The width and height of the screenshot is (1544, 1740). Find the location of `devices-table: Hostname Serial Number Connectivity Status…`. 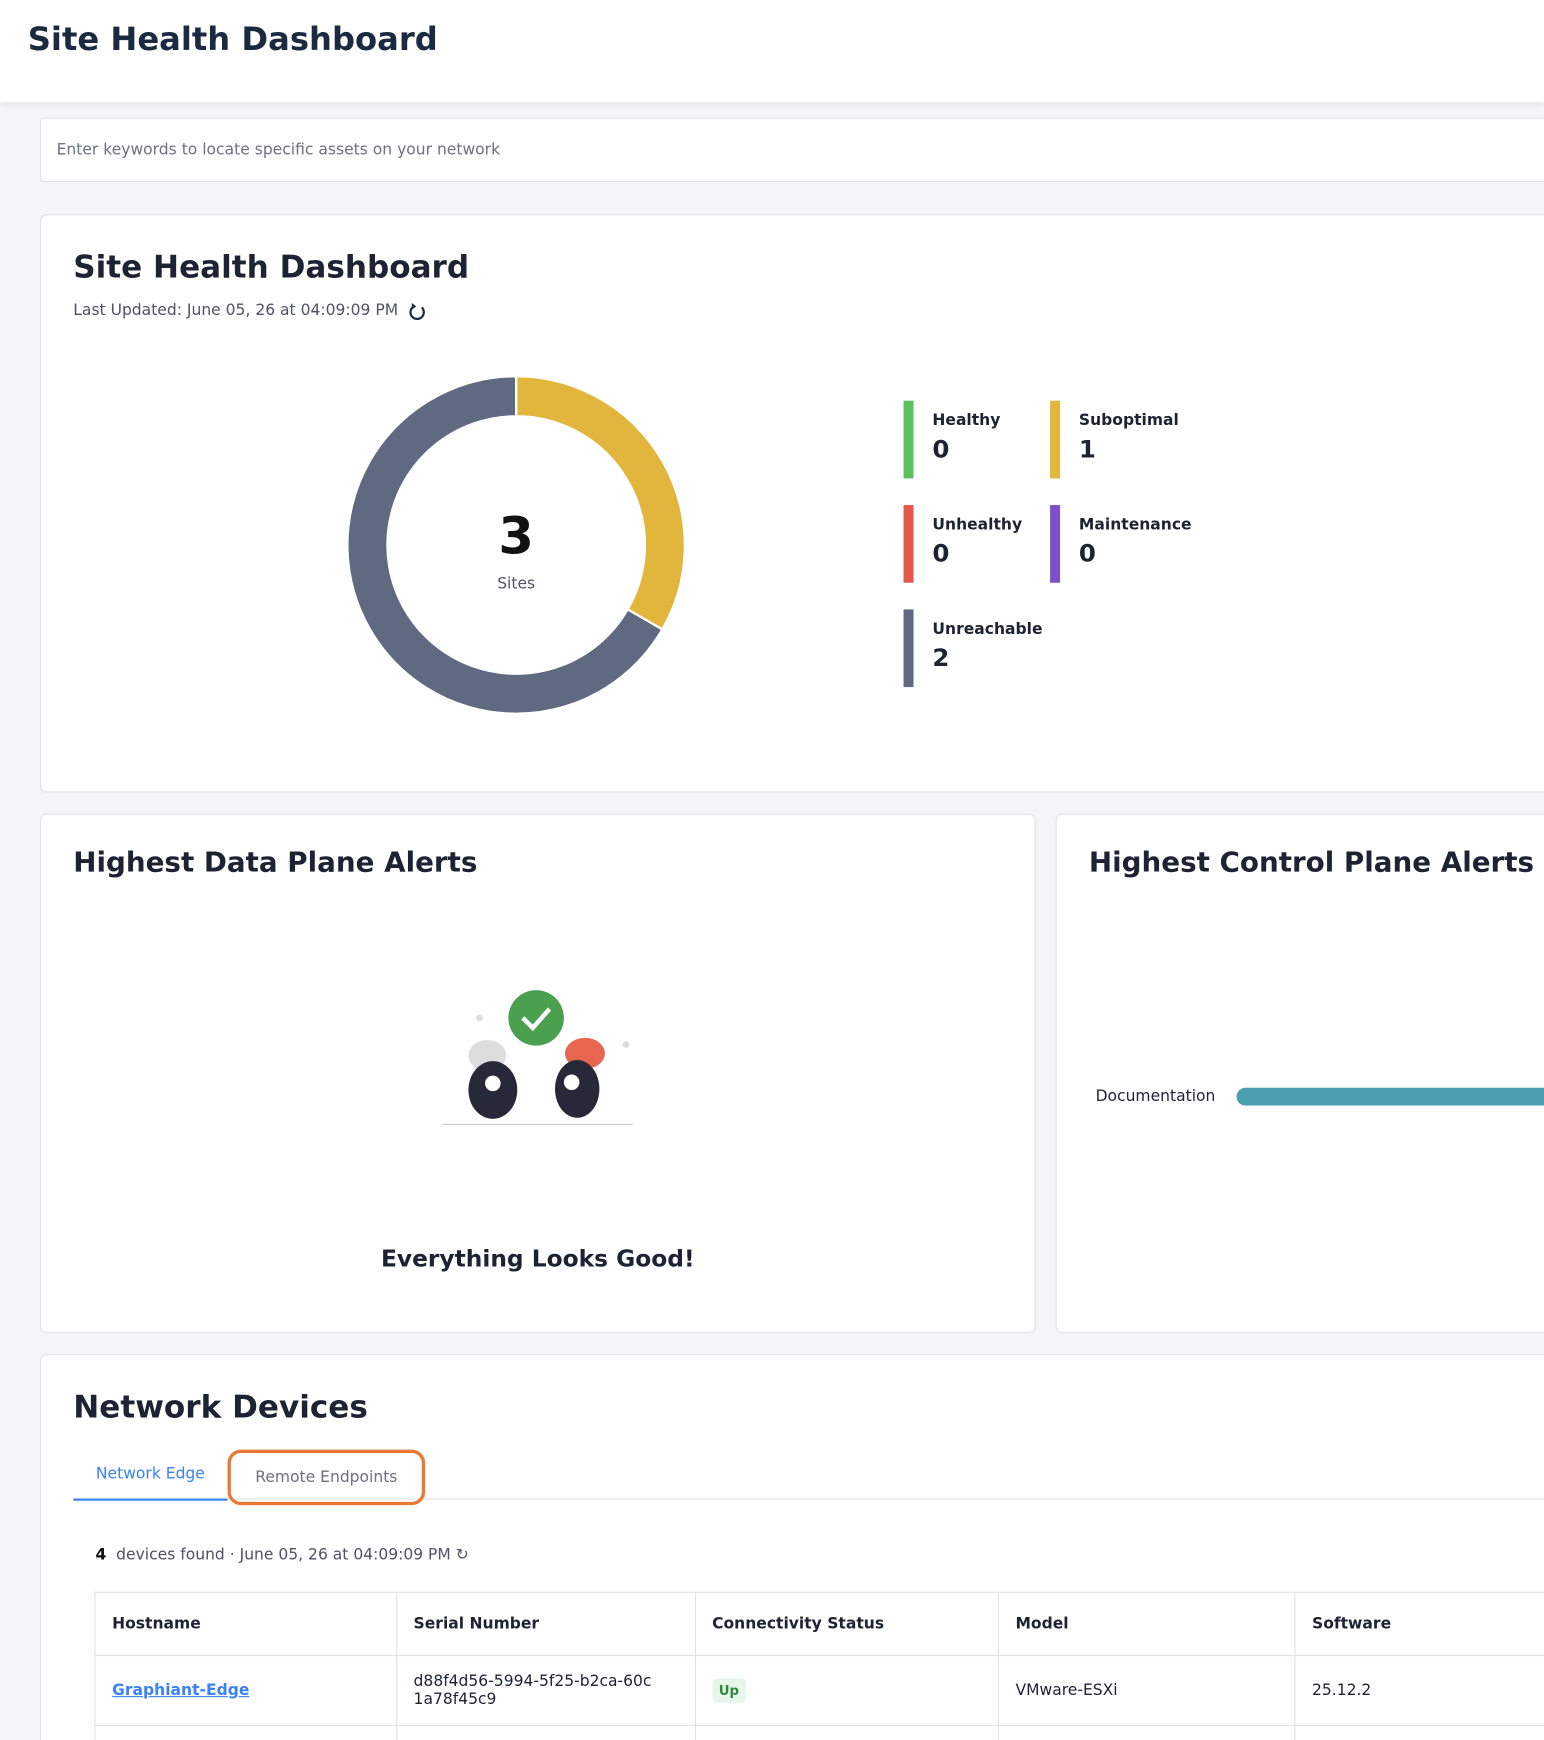

devices-table: Hostname Serial Number Connectivity Status… is located at coordinates (819, 1665).